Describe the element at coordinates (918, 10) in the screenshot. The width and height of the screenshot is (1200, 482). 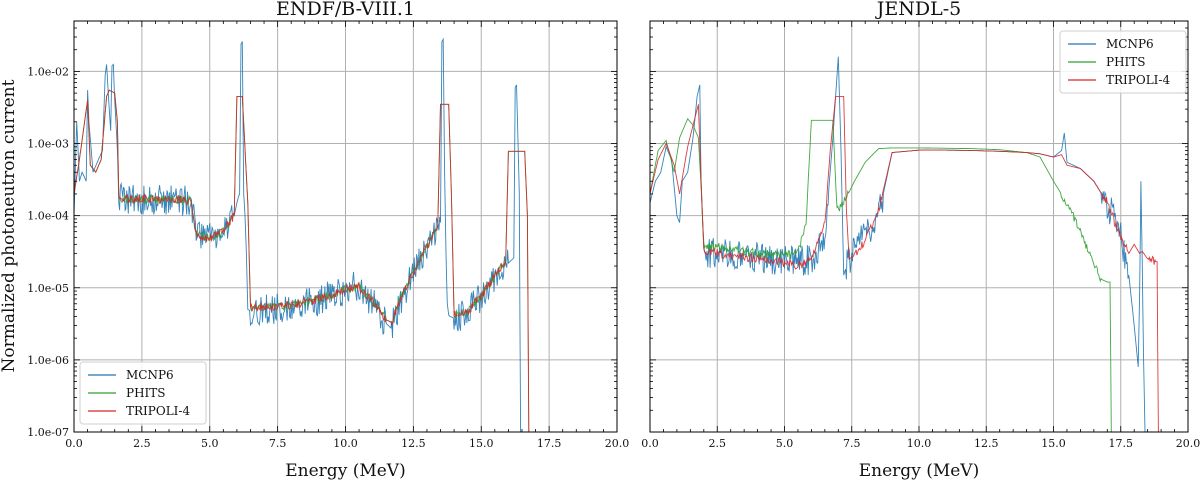
I see `panel-title: JENDL-5` at that location.